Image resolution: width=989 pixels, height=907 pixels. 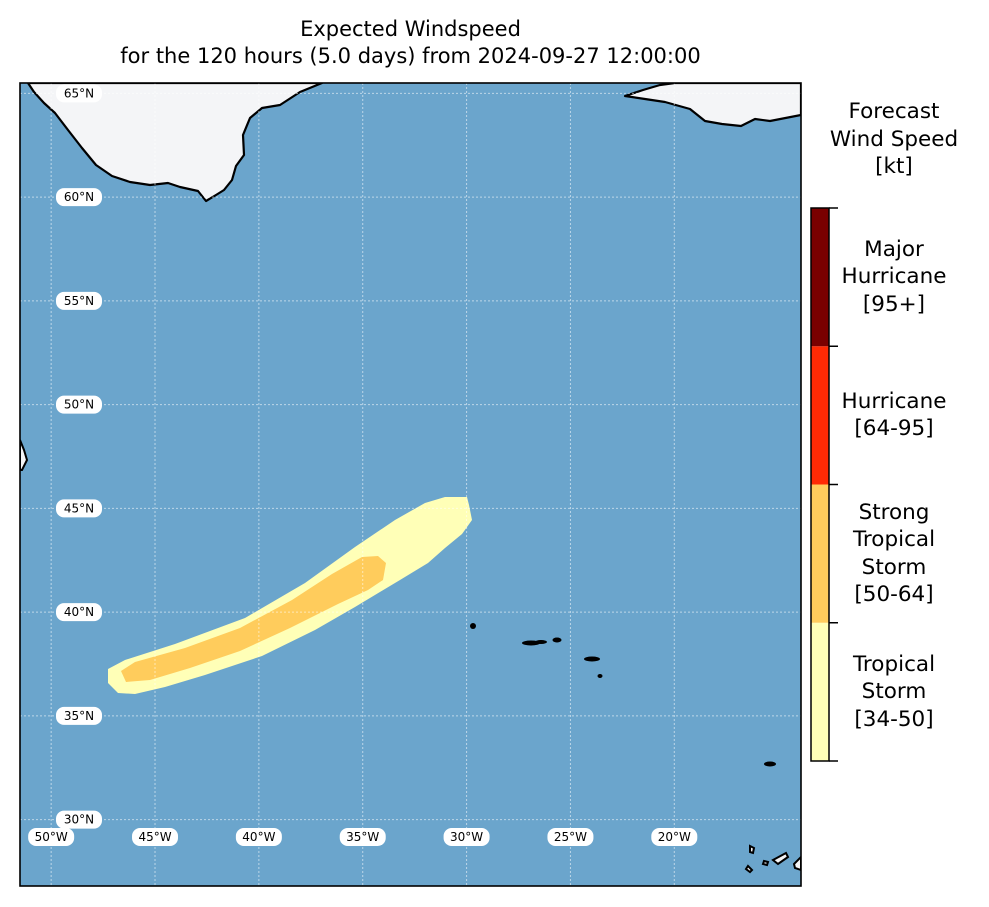 I want to click on lat-label: 60°N, so click(x=79, y=197).